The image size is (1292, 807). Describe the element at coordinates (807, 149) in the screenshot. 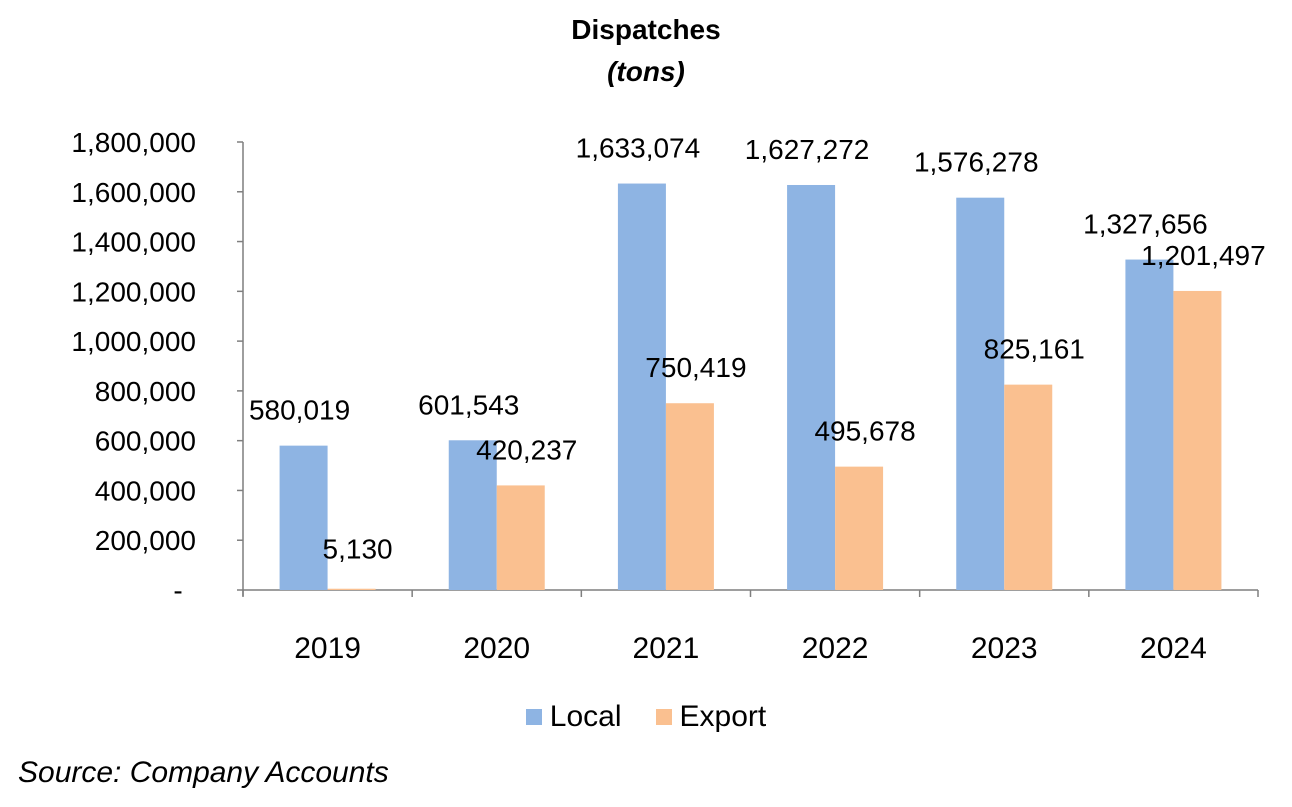

I see `data-label-local-2022: 1,627,272` at that location.